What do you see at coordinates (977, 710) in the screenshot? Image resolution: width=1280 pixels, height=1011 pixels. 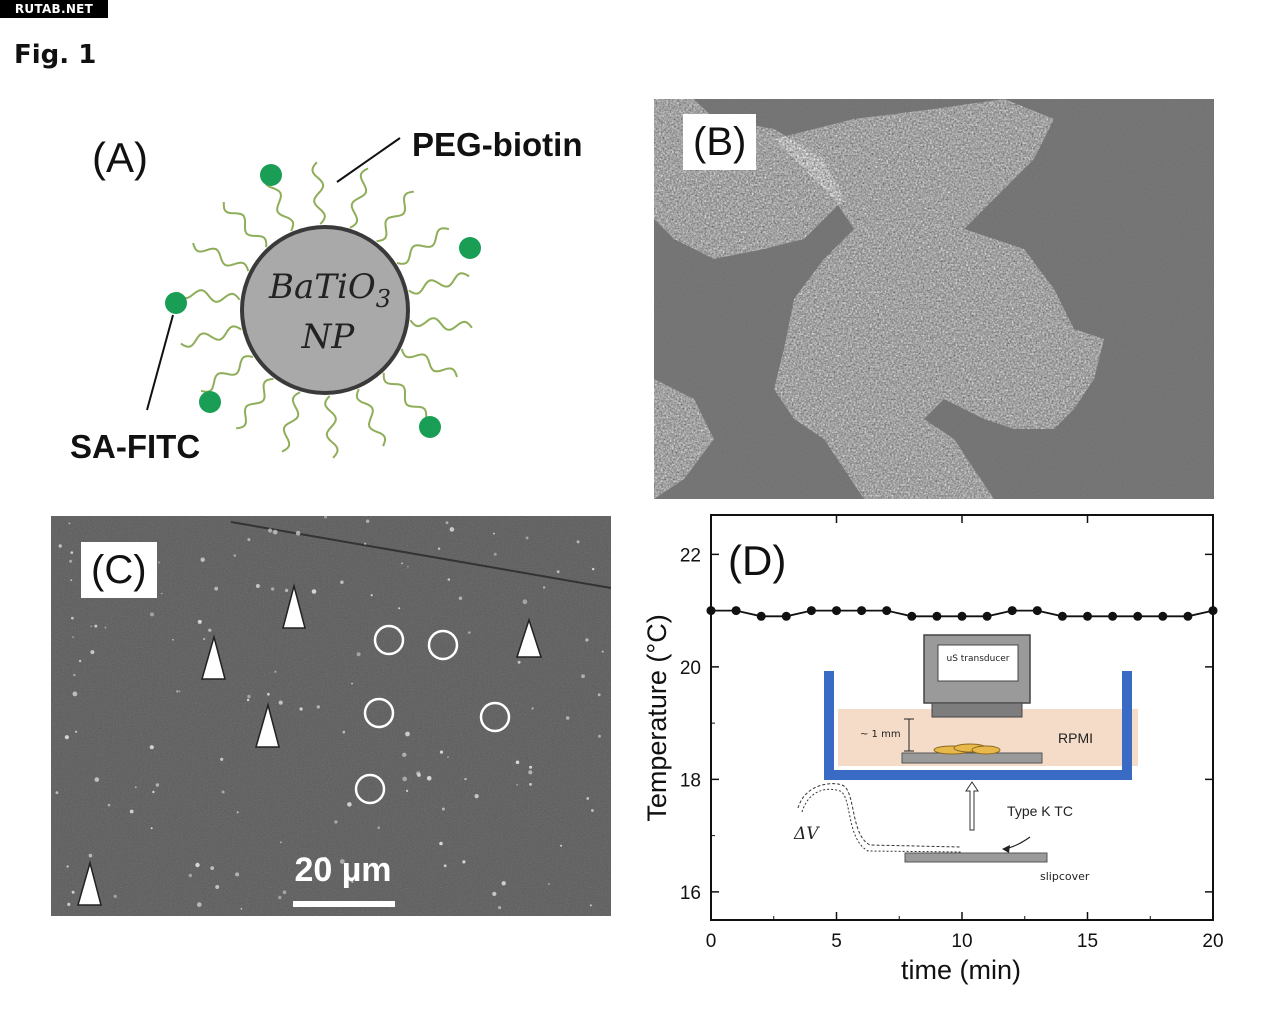 I see `transducer-tip` at bounding box center [977, 710].